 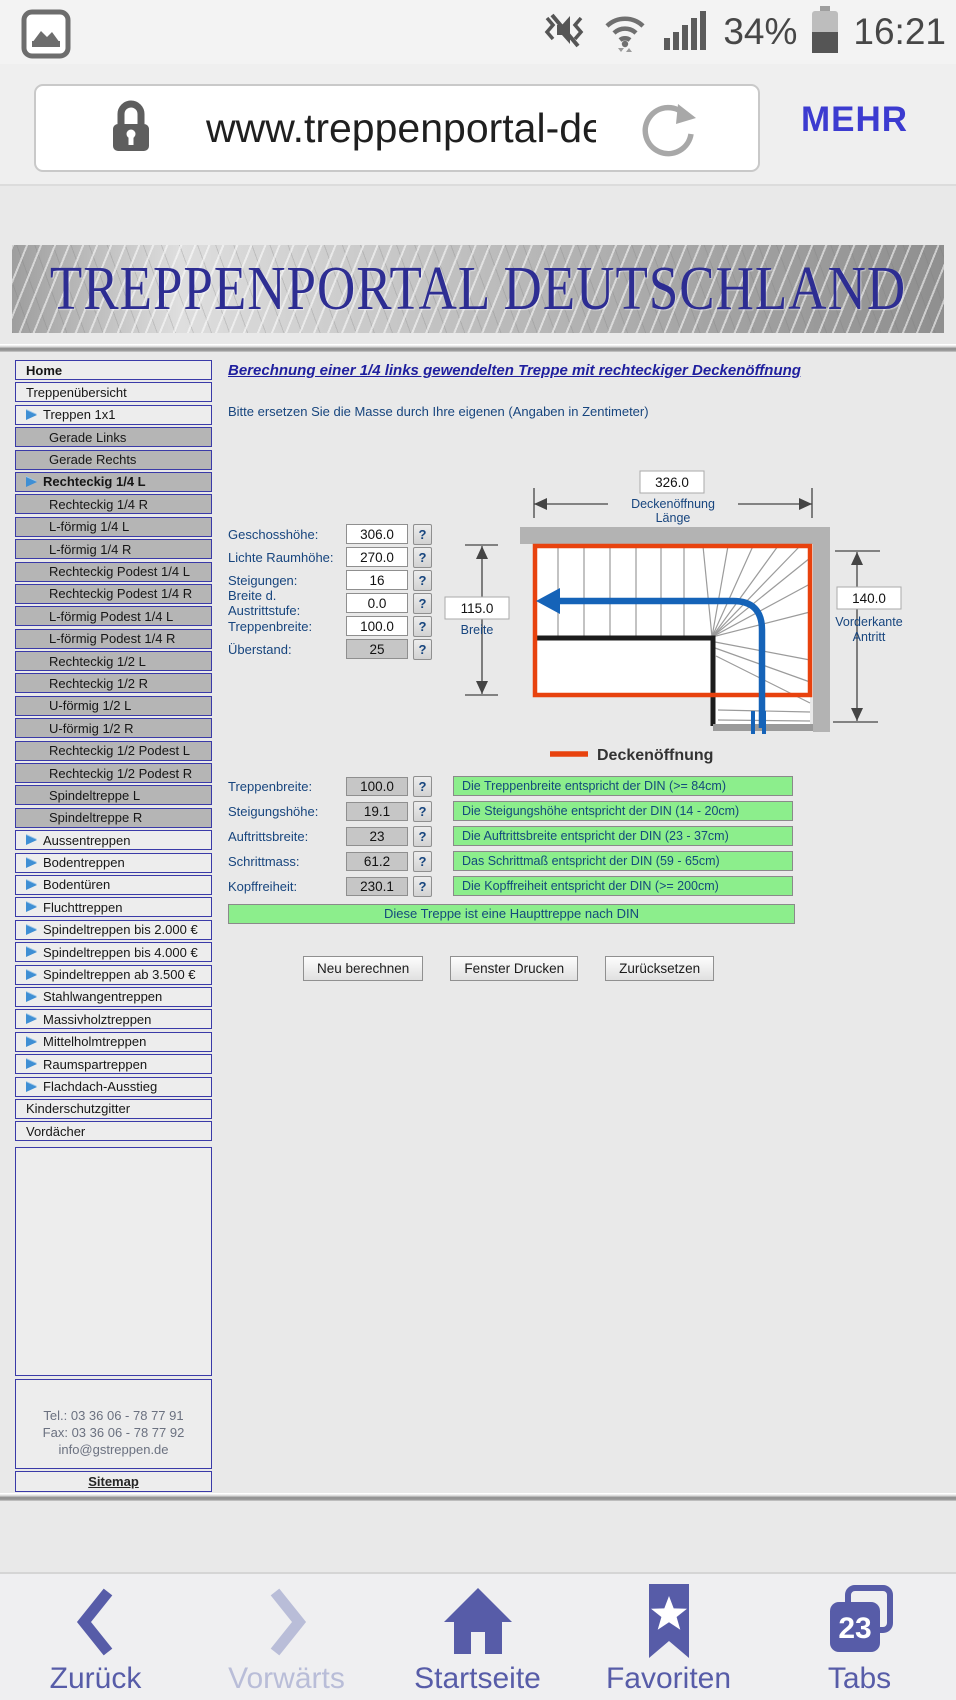 What do you see at coordinates (83, 907) in the screenshot?
I see `sidebar-item-label: Fluchttreppen` at bounding box center [83, 907].